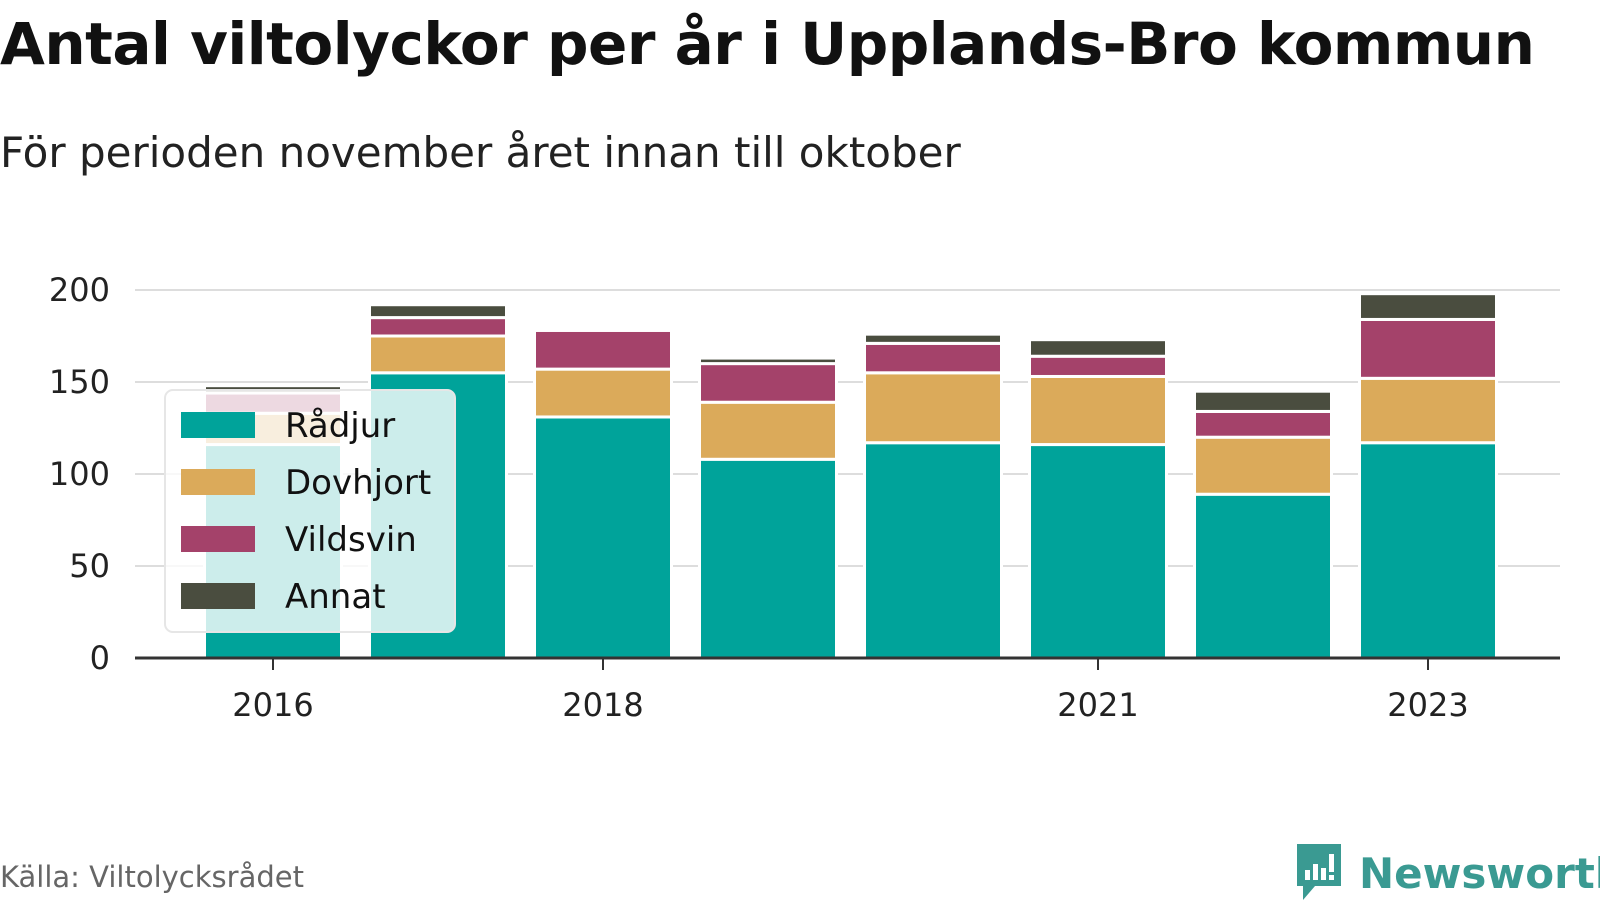 This screenshot has height=904, width=1600. Describe the element at coordinates (152, 877) in the screenshot. I see `source-note: Källa: Viltolycksrådet` at that location.